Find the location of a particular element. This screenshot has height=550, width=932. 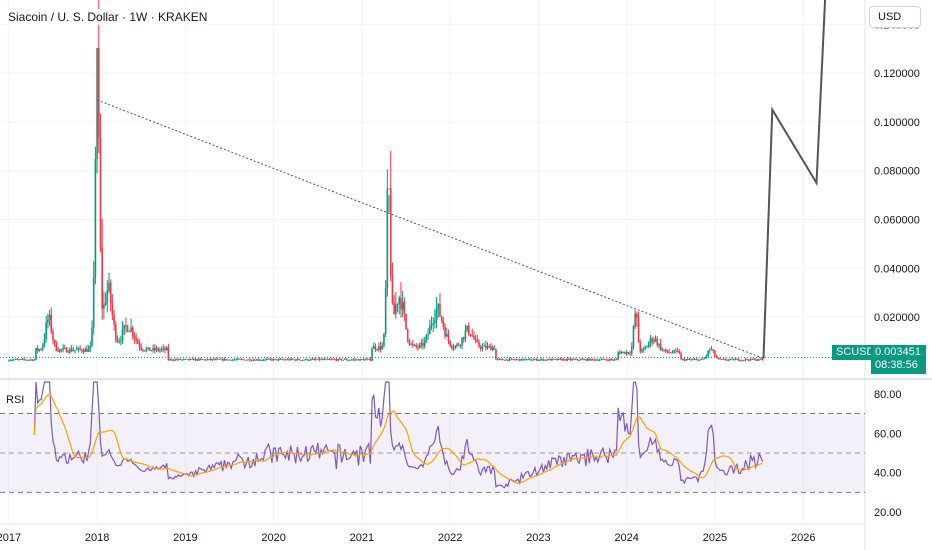

currency-button: USD is located at coordinates (895, 17).